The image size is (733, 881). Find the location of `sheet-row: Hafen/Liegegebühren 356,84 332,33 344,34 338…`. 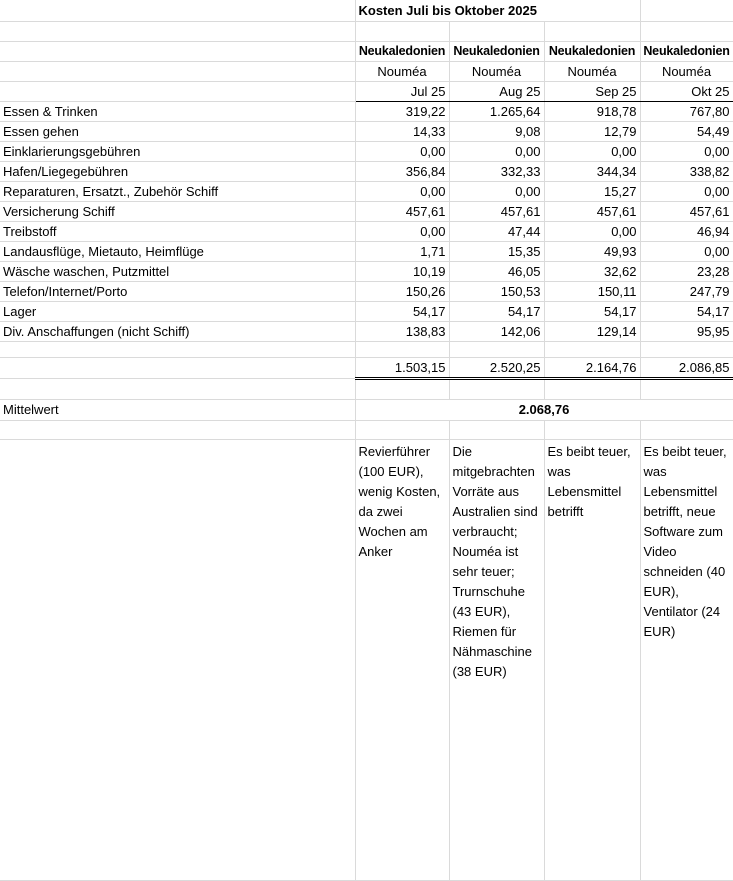

sheet-row: Hafen/Liegegebühren 356,84 332,33 344,34 338… is located at coordinates (366, 171).